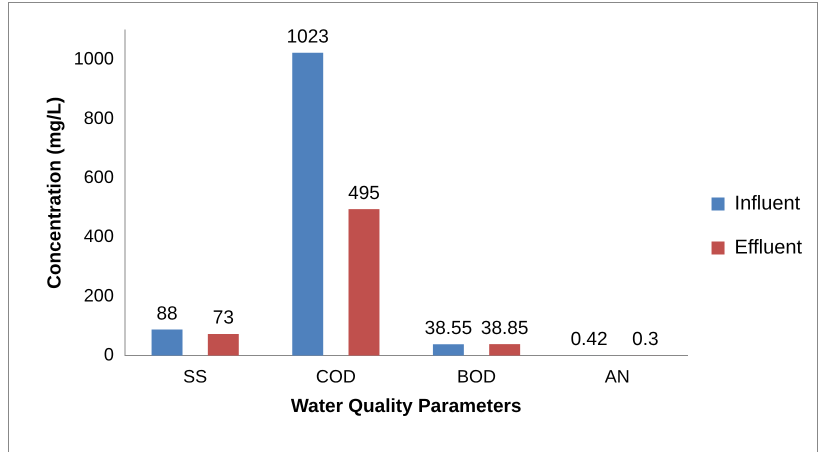 The image size is (822, 452). What do you see at coordinates (307, 37) in the screenshot?
I see `data-label: 1023` at bounding box center [307, 37].